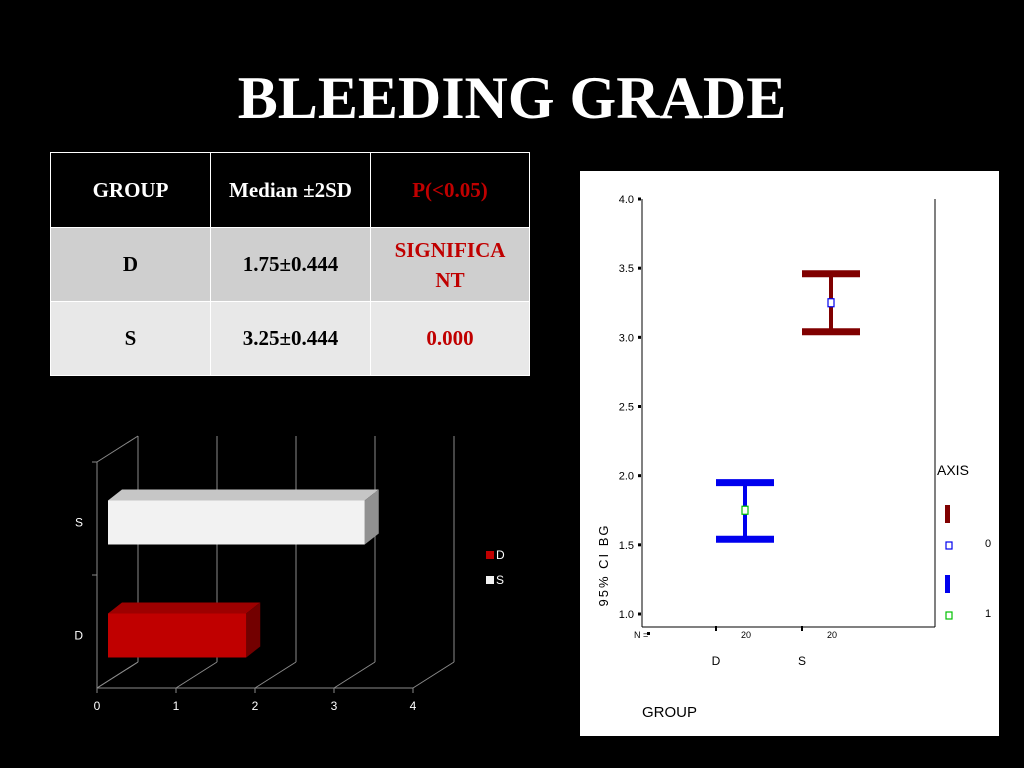 This screenshot has height=768, width=1024. I want to click on cell-median: 1.75±0.444, so click(290, 264).